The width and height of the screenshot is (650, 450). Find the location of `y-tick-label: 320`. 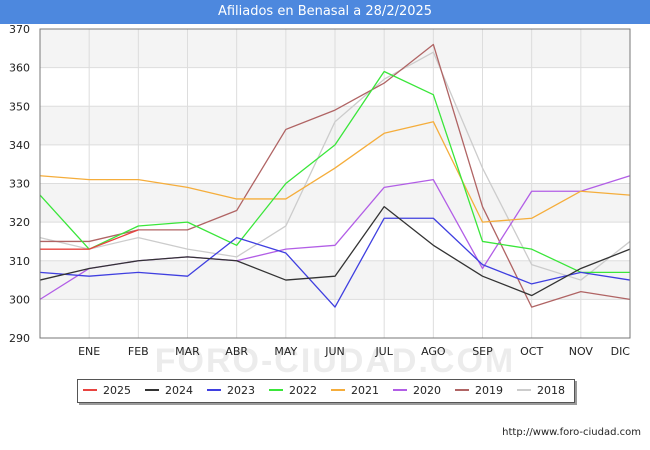

y-tick-label: 320 is located at coordinates (19, 222).